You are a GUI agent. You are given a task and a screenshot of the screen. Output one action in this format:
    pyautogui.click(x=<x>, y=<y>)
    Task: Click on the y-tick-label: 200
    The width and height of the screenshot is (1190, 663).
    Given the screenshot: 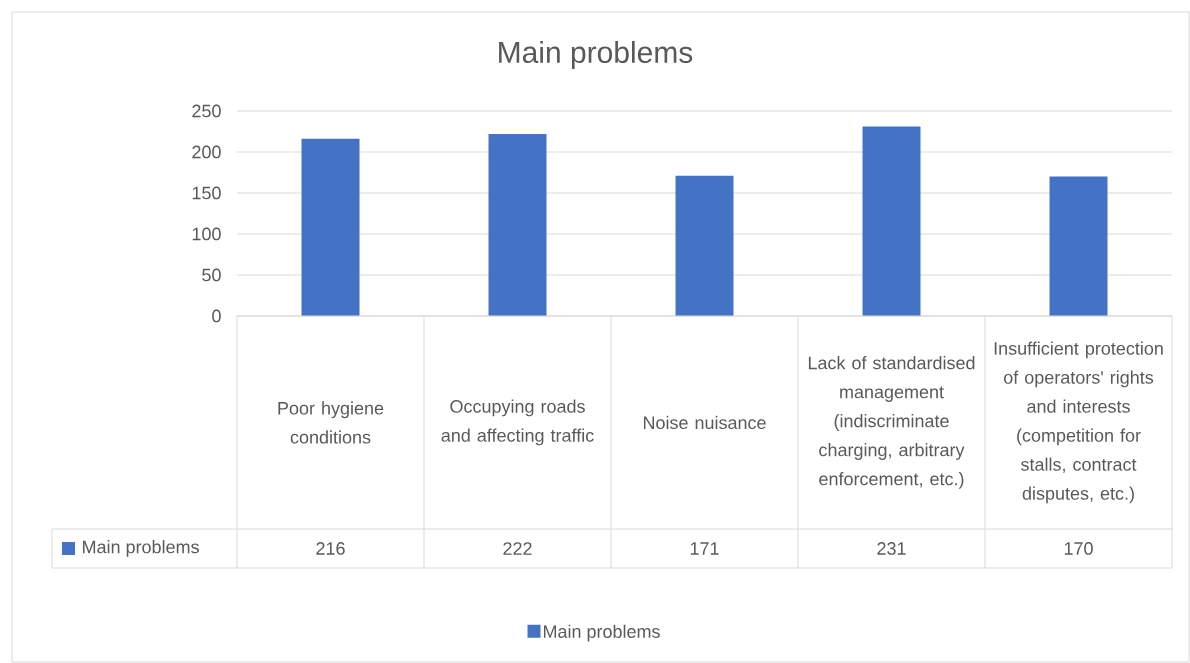 What is the action you would take?
    pyautogui.click(x=206, y=152)
    